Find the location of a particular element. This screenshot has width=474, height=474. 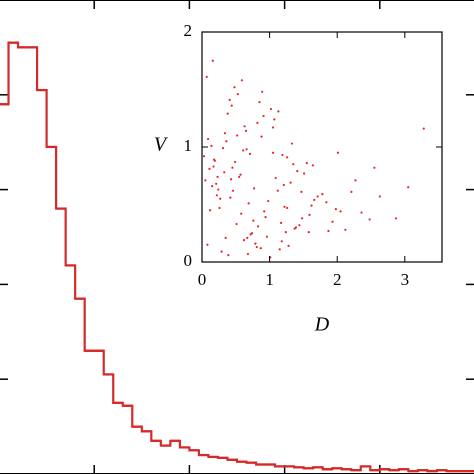

y-tick-label: 0 is located at coordinates (188, 260).